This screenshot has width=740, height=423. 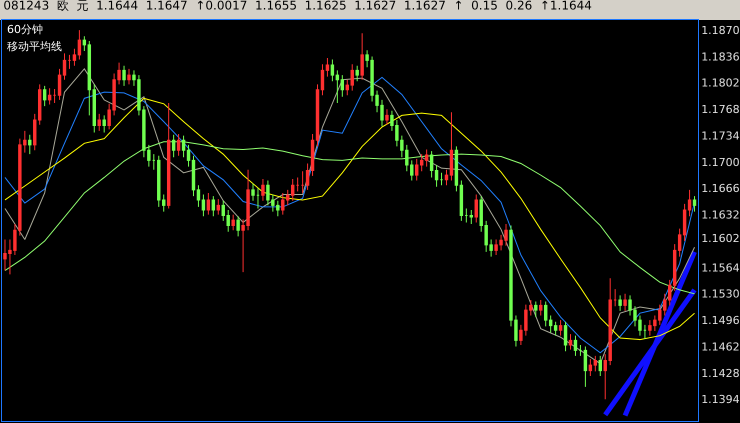 What do you see at coordinates (720, 83) in the screenshot?
I see `y-tick-label: 1.1802` at bounding box center [720, 83].